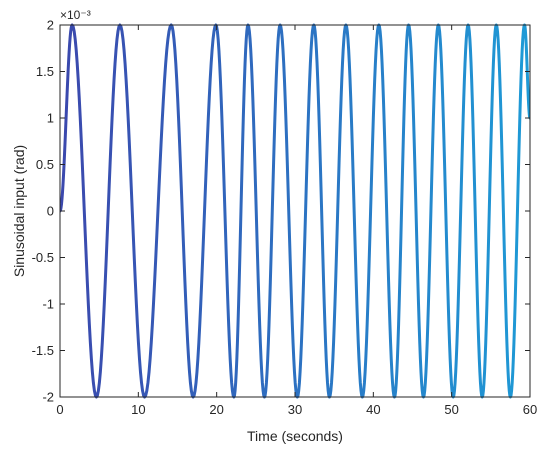 The width and height of the screenshot is (550, 452). What do you see at coordinates (50, 118) in the screenshot?
I see `y-tick-label-6: 1` at bounding box center [50, 118].